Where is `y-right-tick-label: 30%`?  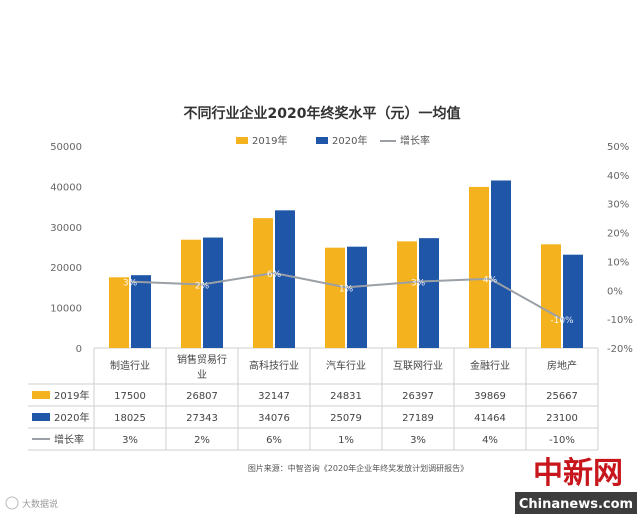
y-right-tick-label: 30% is located at coordinates (618, 205).